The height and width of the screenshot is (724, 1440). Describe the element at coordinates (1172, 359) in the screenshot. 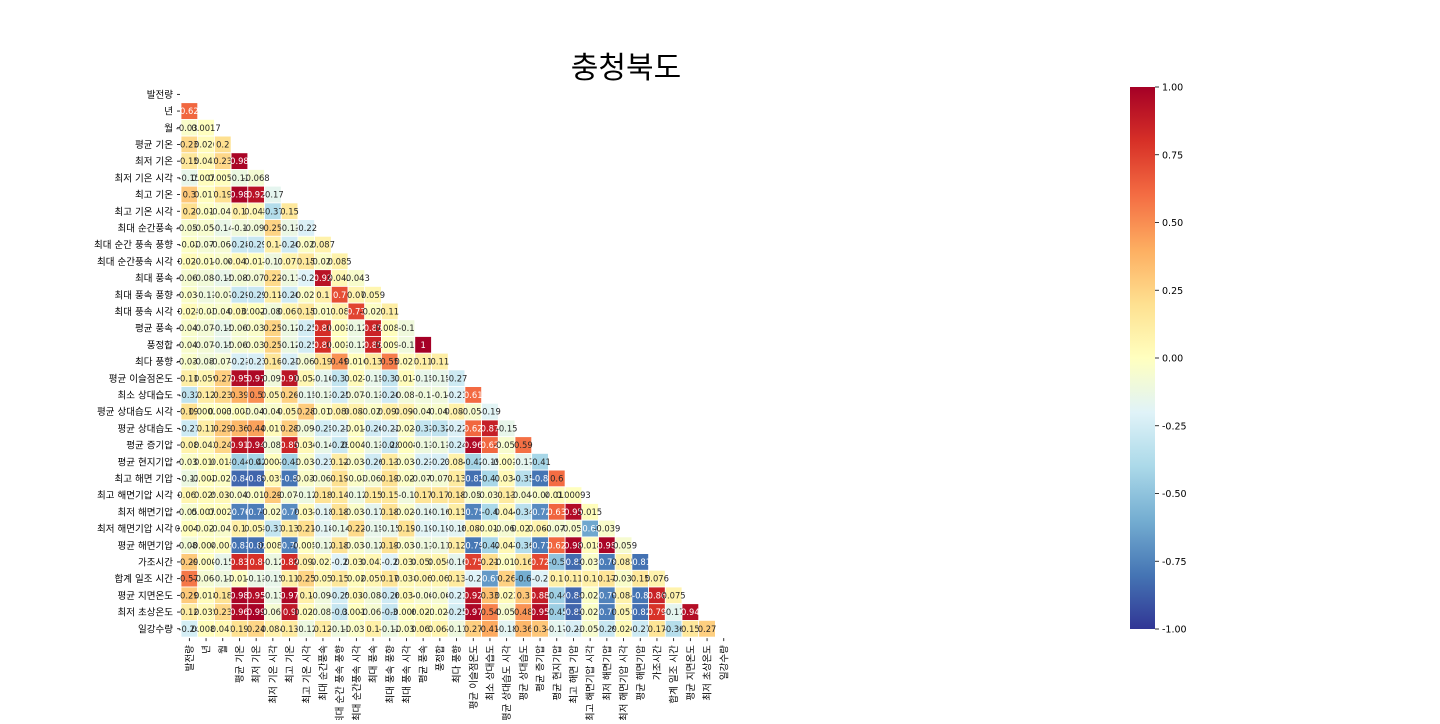

I see `colorbar-tick-label: 0.00` at that location.